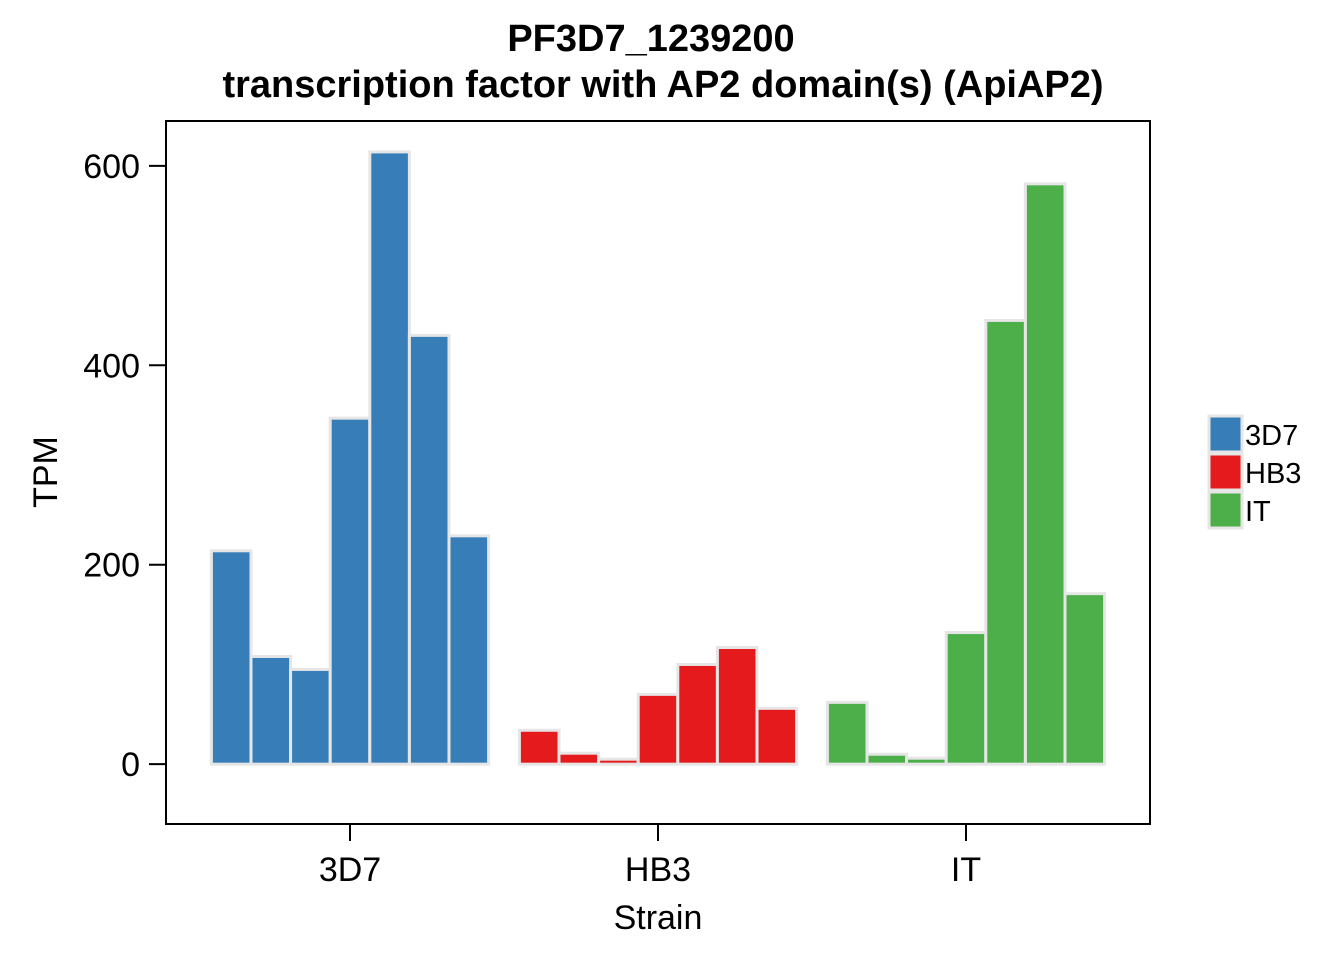  What do you see at coordinates (1225, 472) in the screenshot?
I see `legend-key-hb3` at bounding box center [1225, 472].